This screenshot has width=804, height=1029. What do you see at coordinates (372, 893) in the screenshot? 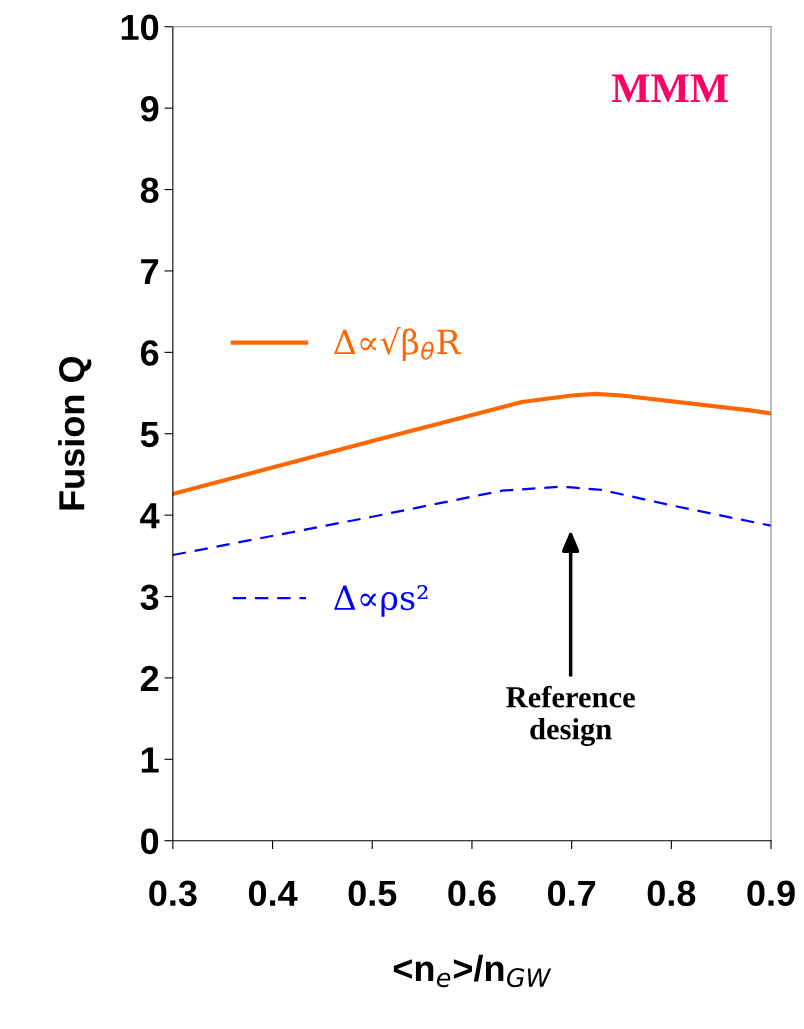
I see `x-tick-label: 0.5` at bounding box center [372, 893].